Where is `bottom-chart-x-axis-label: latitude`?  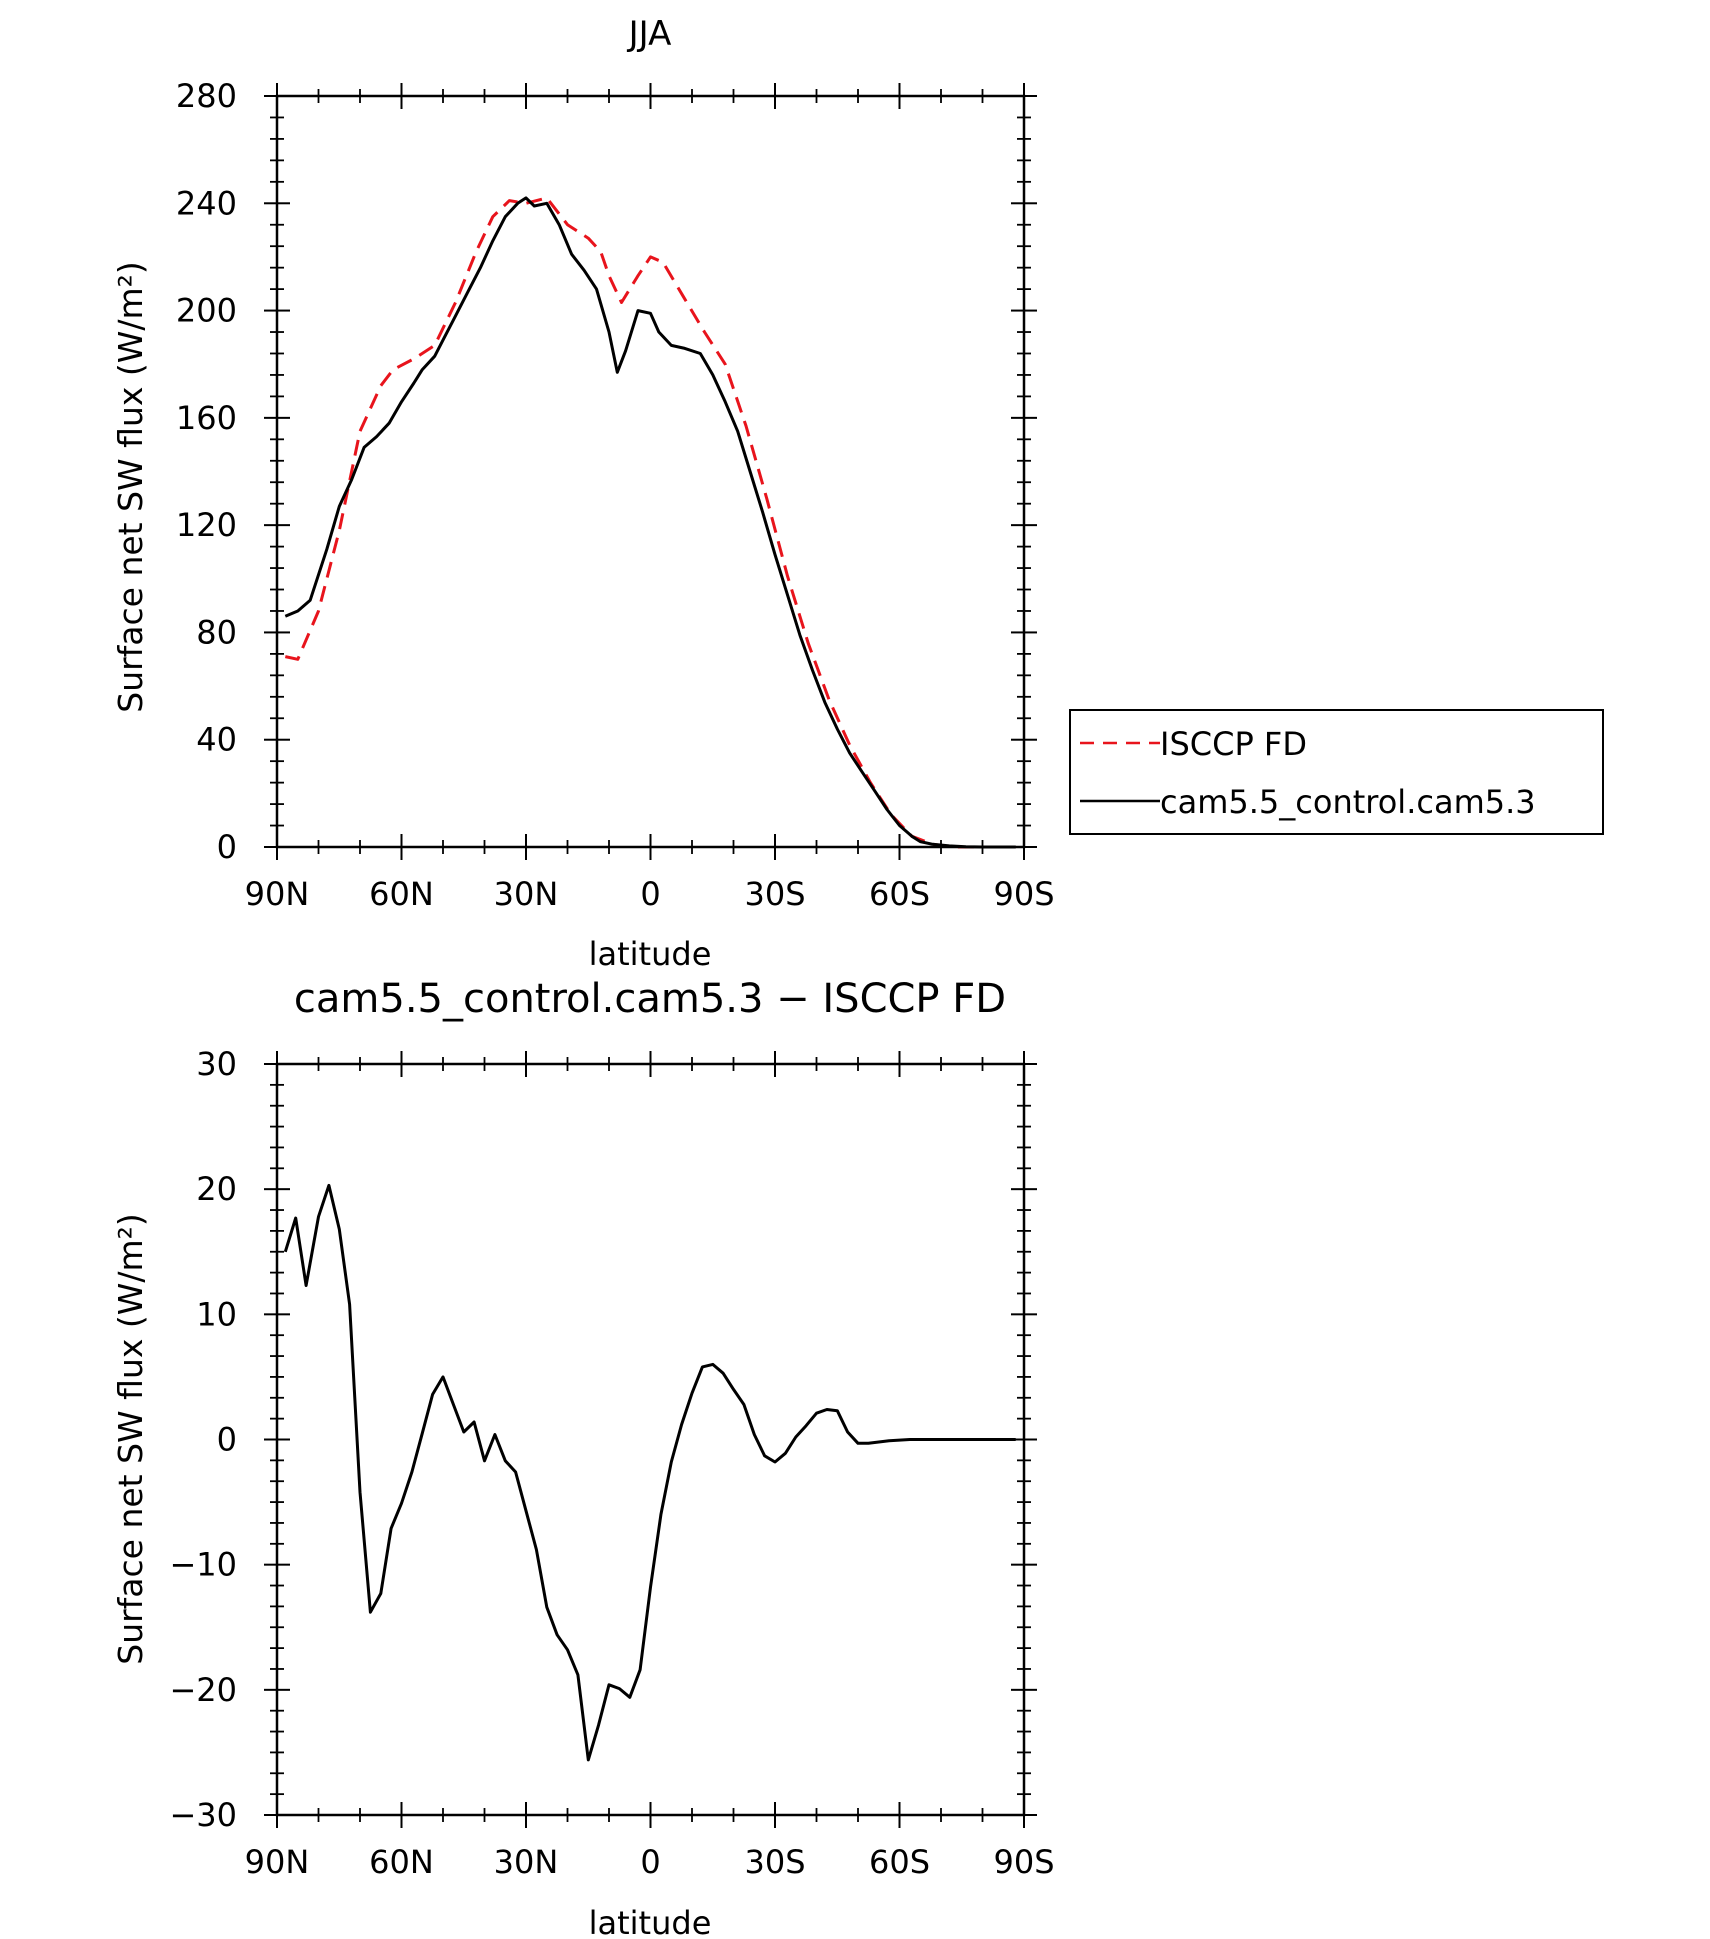
bottom-chart-x-axis-label: latitude is located at coordinates (650, 1921).